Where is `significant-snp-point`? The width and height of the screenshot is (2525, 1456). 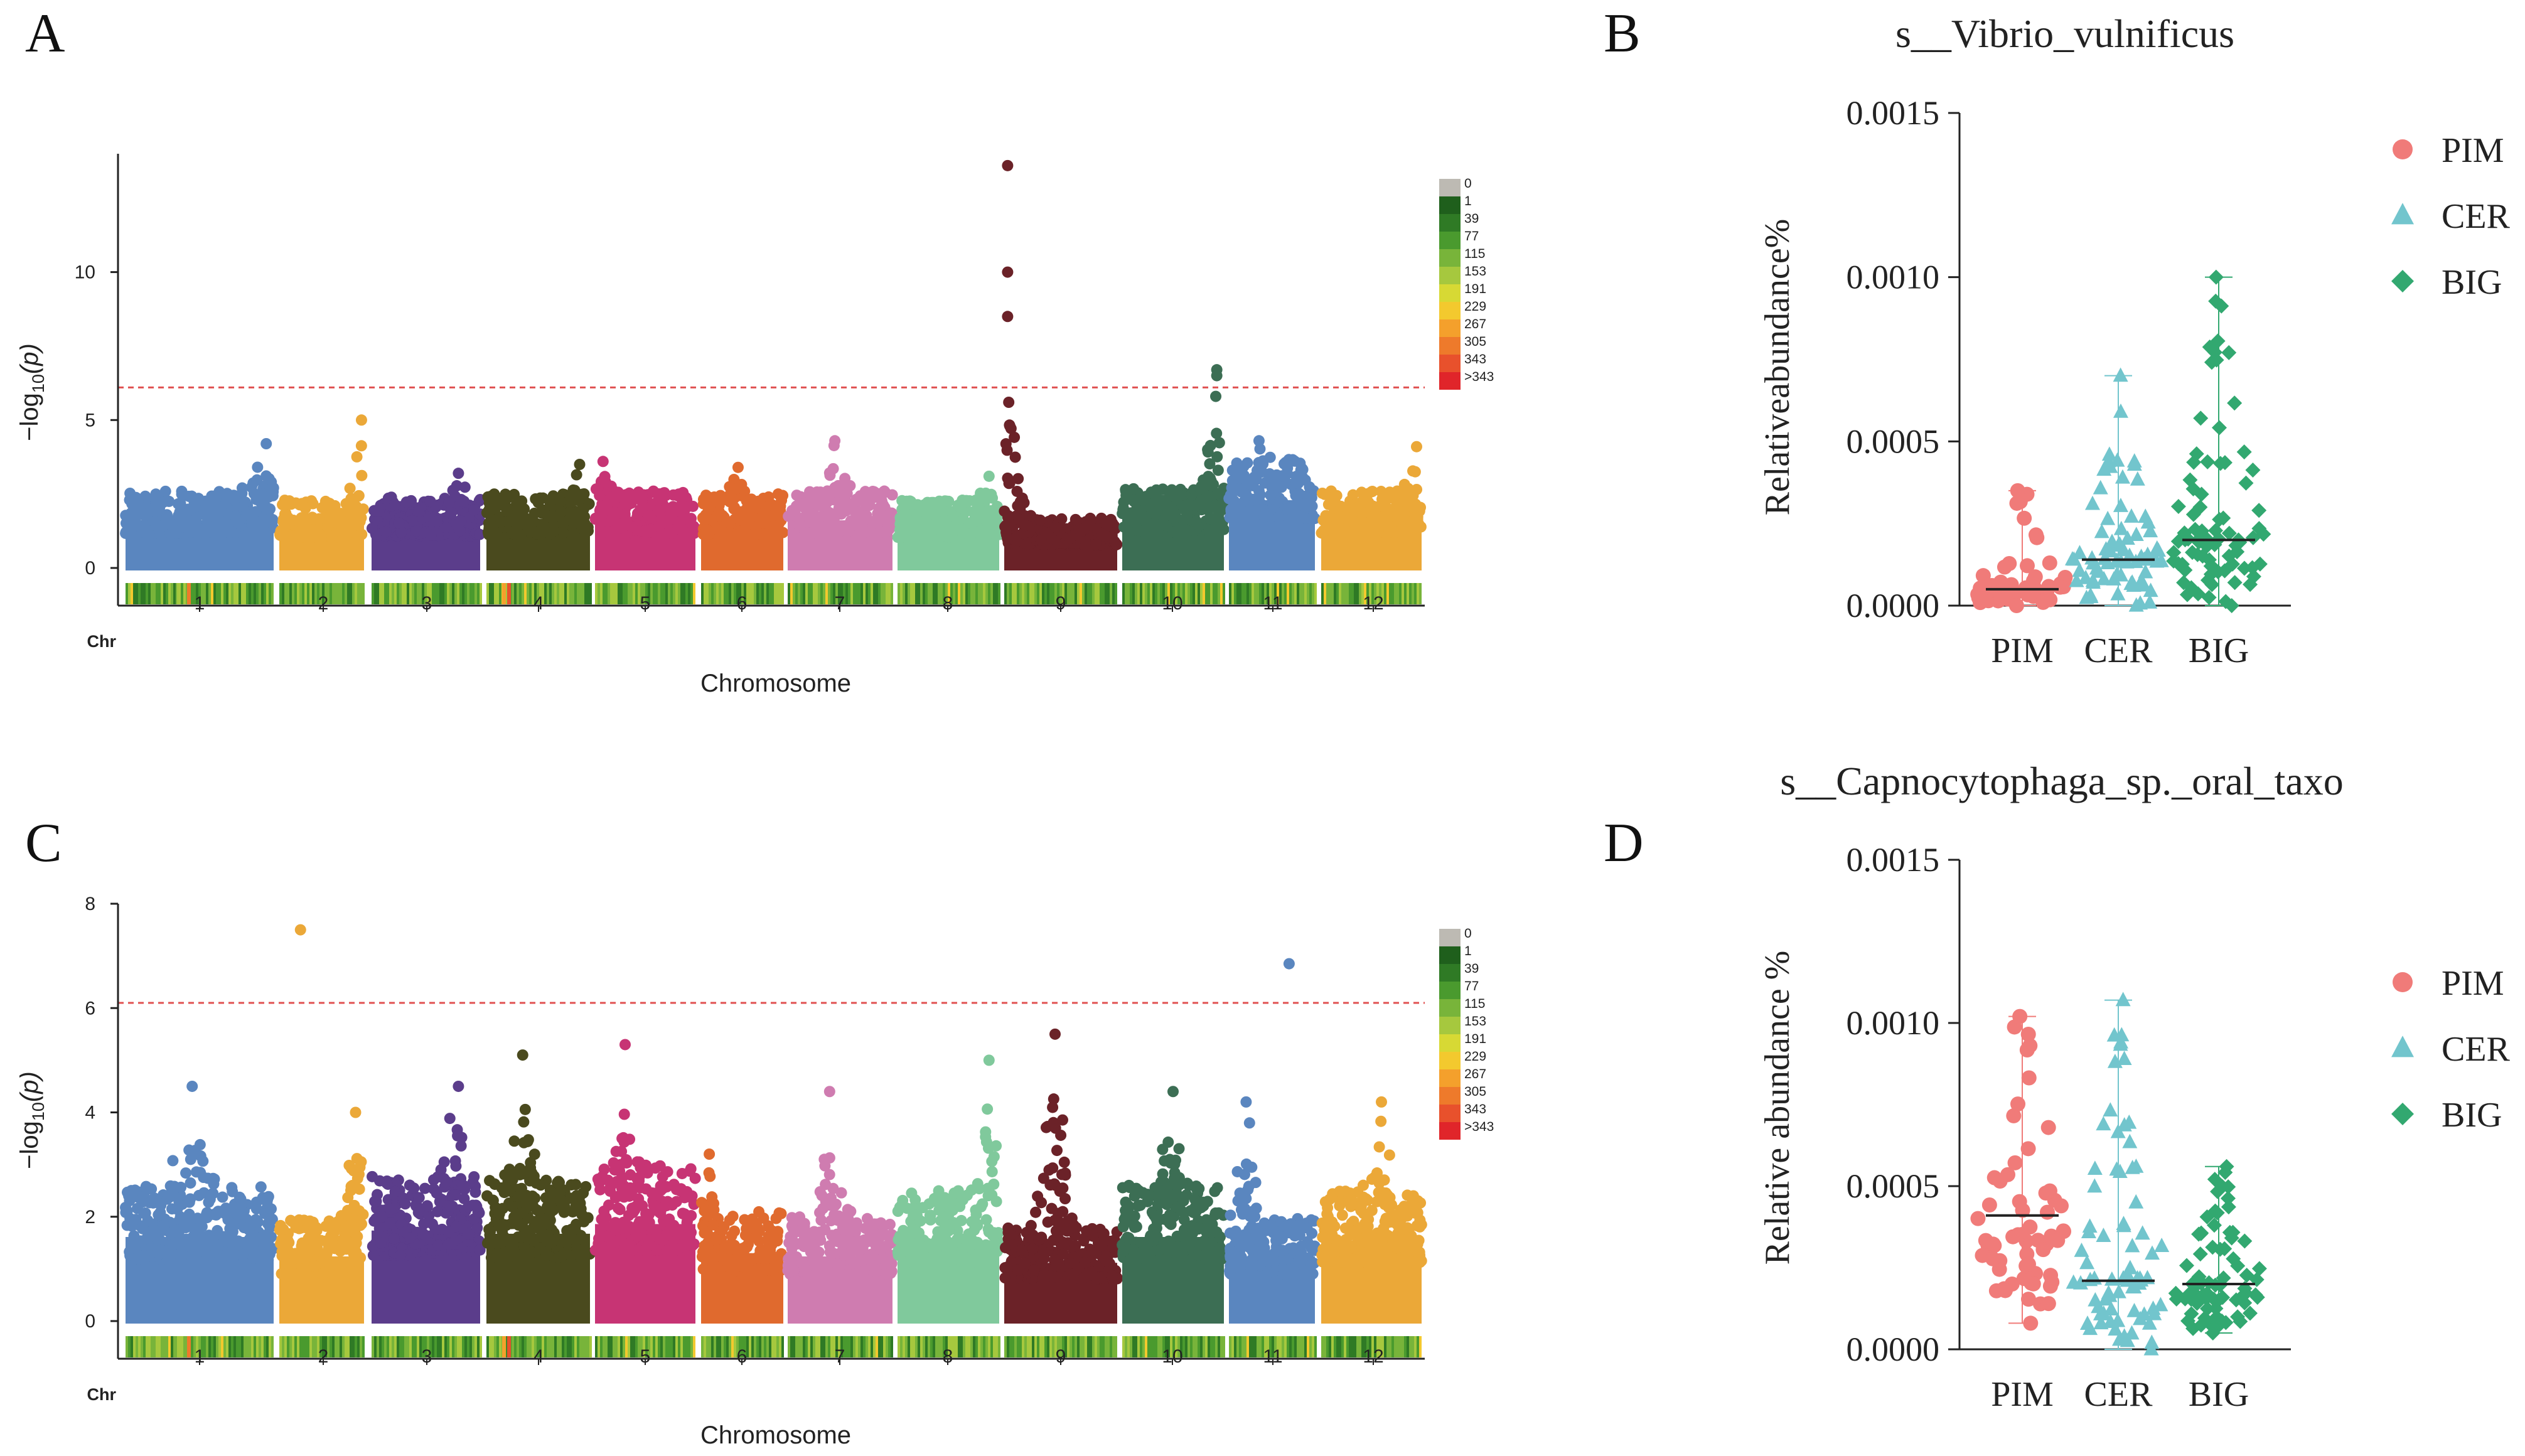
significant-snp-point is located at coordinates (1008, 317).